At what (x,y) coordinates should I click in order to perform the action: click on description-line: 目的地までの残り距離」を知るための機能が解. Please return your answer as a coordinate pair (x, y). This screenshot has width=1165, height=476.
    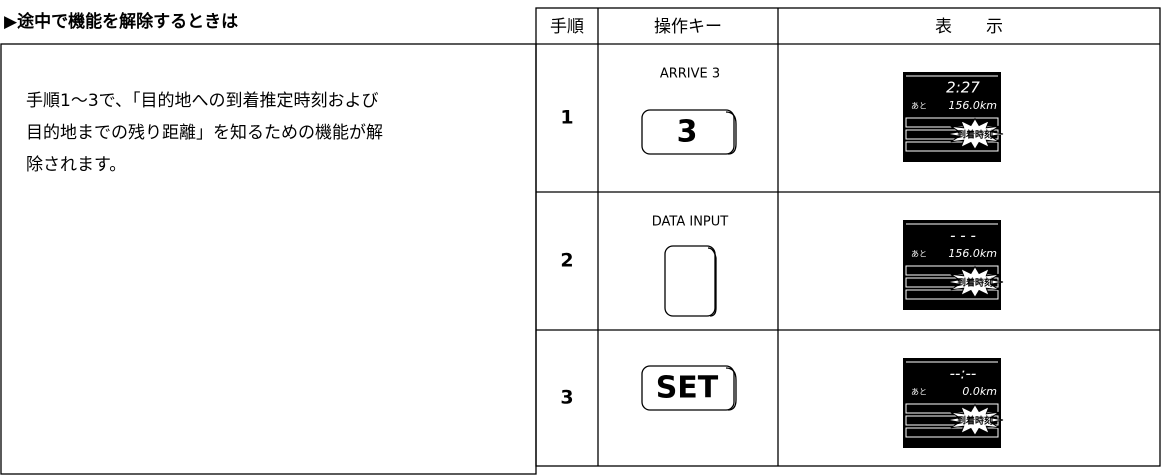
    Looking at the image, I should click on (204, 133).